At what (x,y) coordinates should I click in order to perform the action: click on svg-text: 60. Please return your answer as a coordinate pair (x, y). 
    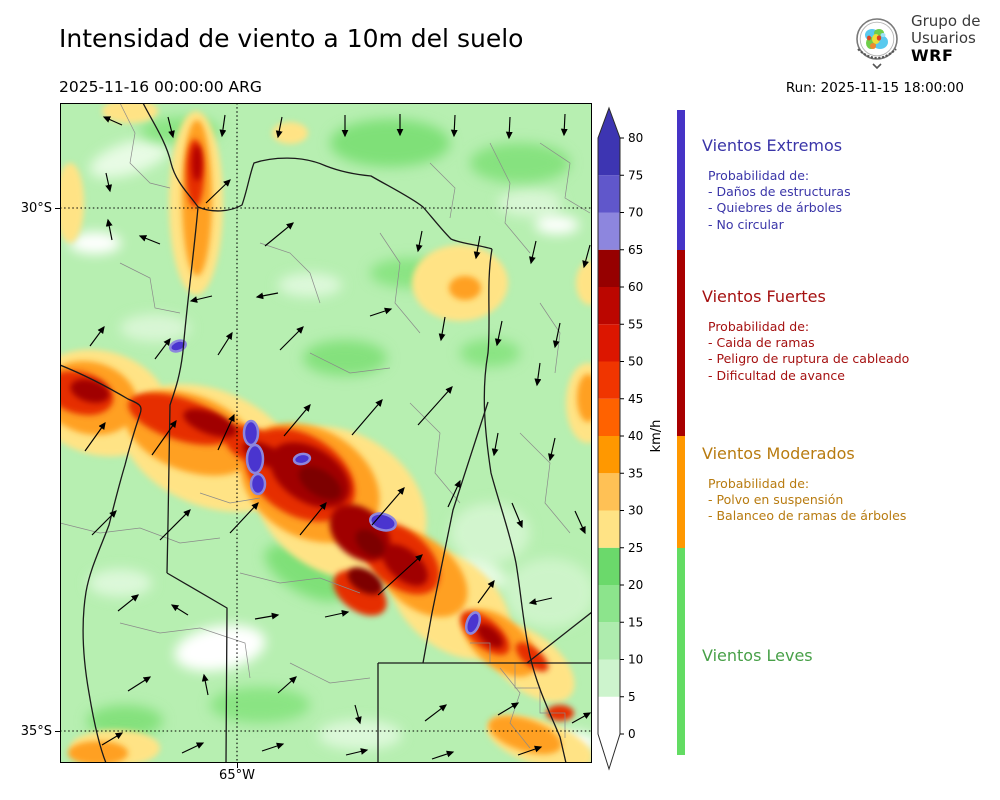
    Looking at the image, I should click on (635, 287).